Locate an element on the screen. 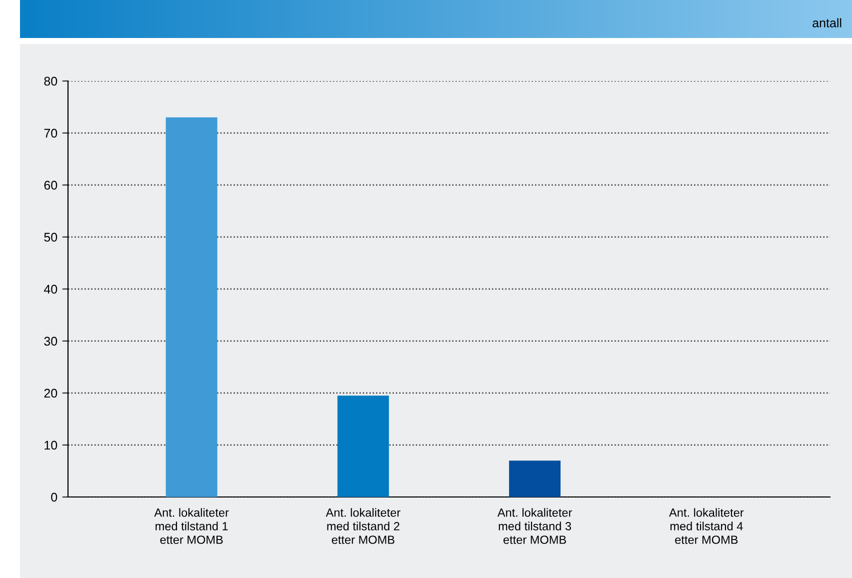 The image size is (852, 578). x-tick-label: Ant. lokaliteter med tilstand 3 etter MOMB is located at coordinates (534, 526).